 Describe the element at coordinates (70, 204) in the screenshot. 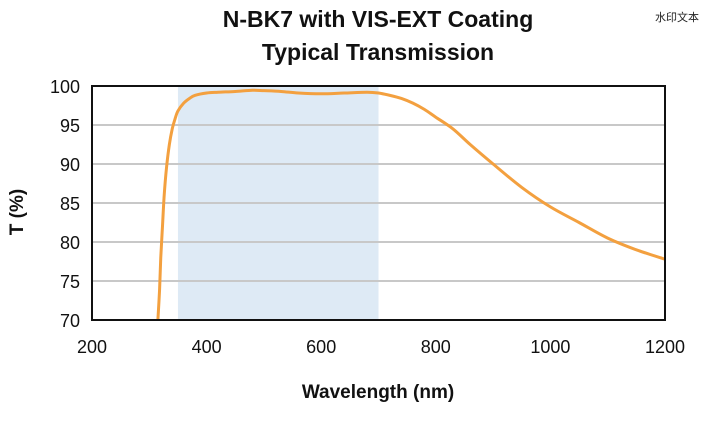

I see `y-tick-label-85: 85` at that location.